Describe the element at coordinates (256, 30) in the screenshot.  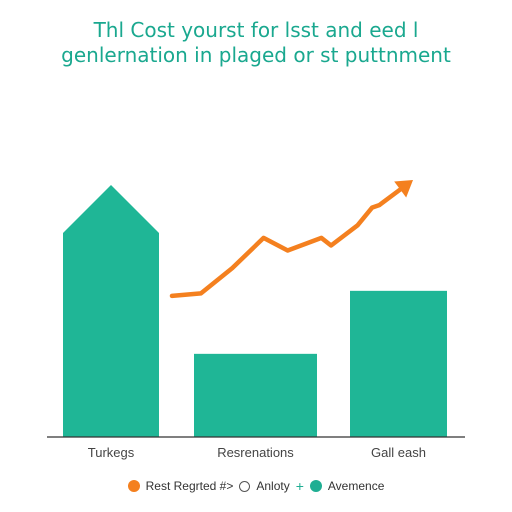
I see `chart-title-line-1: Thl Cost yourst for lsst and eed l` at that location.